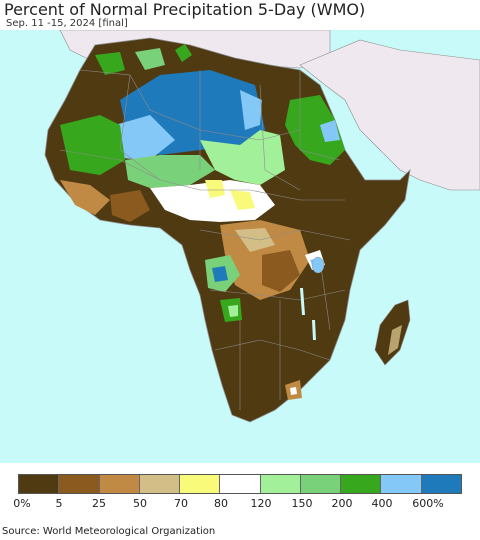 Image resolution: width=480 pixels, height=540 pixels. I want to click on legend-tick: 150, so click(302, 503).